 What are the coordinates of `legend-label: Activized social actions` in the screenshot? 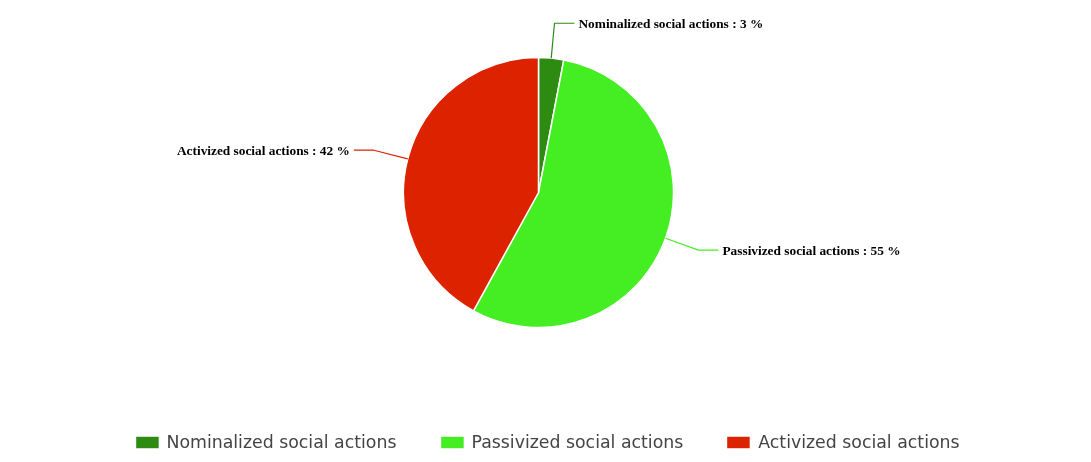 It's located at (859, 442).